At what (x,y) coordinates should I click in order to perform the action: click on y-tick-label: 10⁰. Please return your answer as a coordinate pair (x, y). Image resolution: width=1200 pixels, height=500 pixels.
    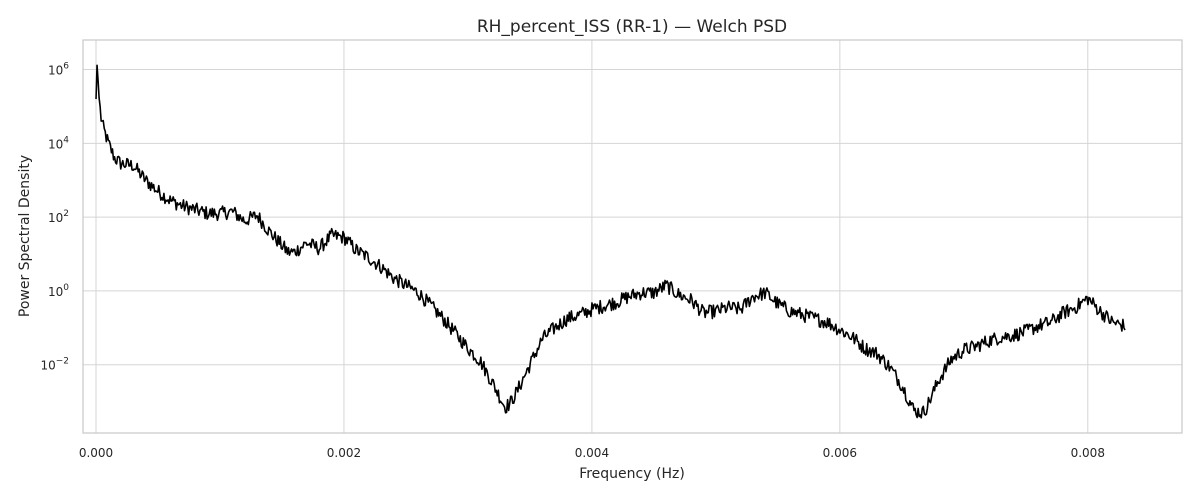
    Looking at the image, I should click on (58, 291).